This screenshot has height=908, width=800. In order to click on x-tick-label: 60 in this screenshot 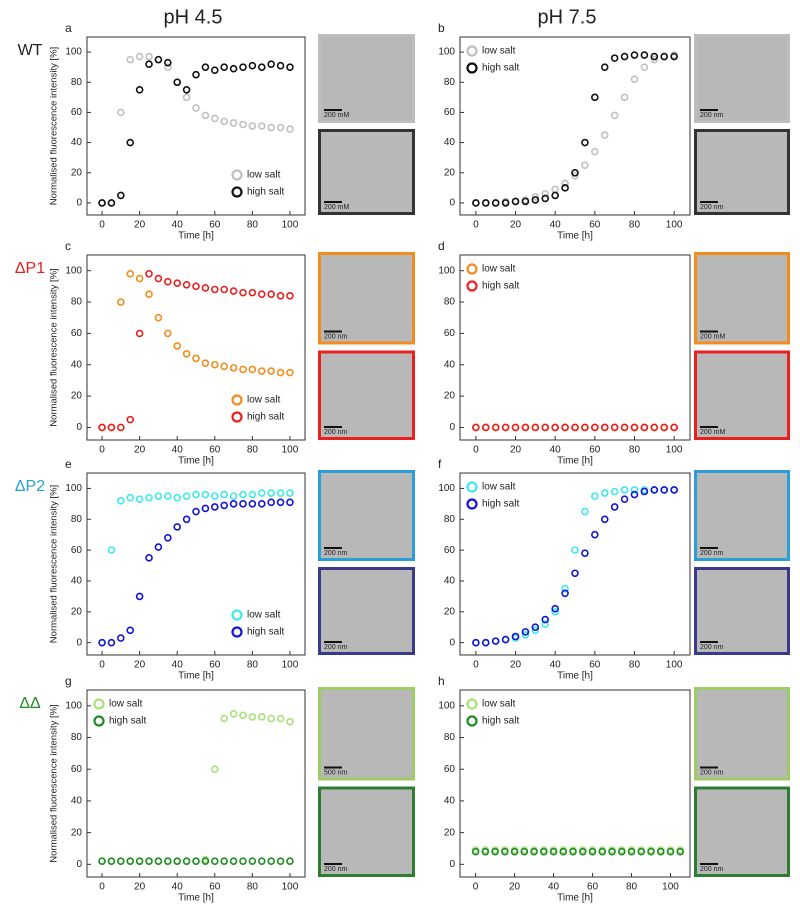, I will do `click(595, 225)`.